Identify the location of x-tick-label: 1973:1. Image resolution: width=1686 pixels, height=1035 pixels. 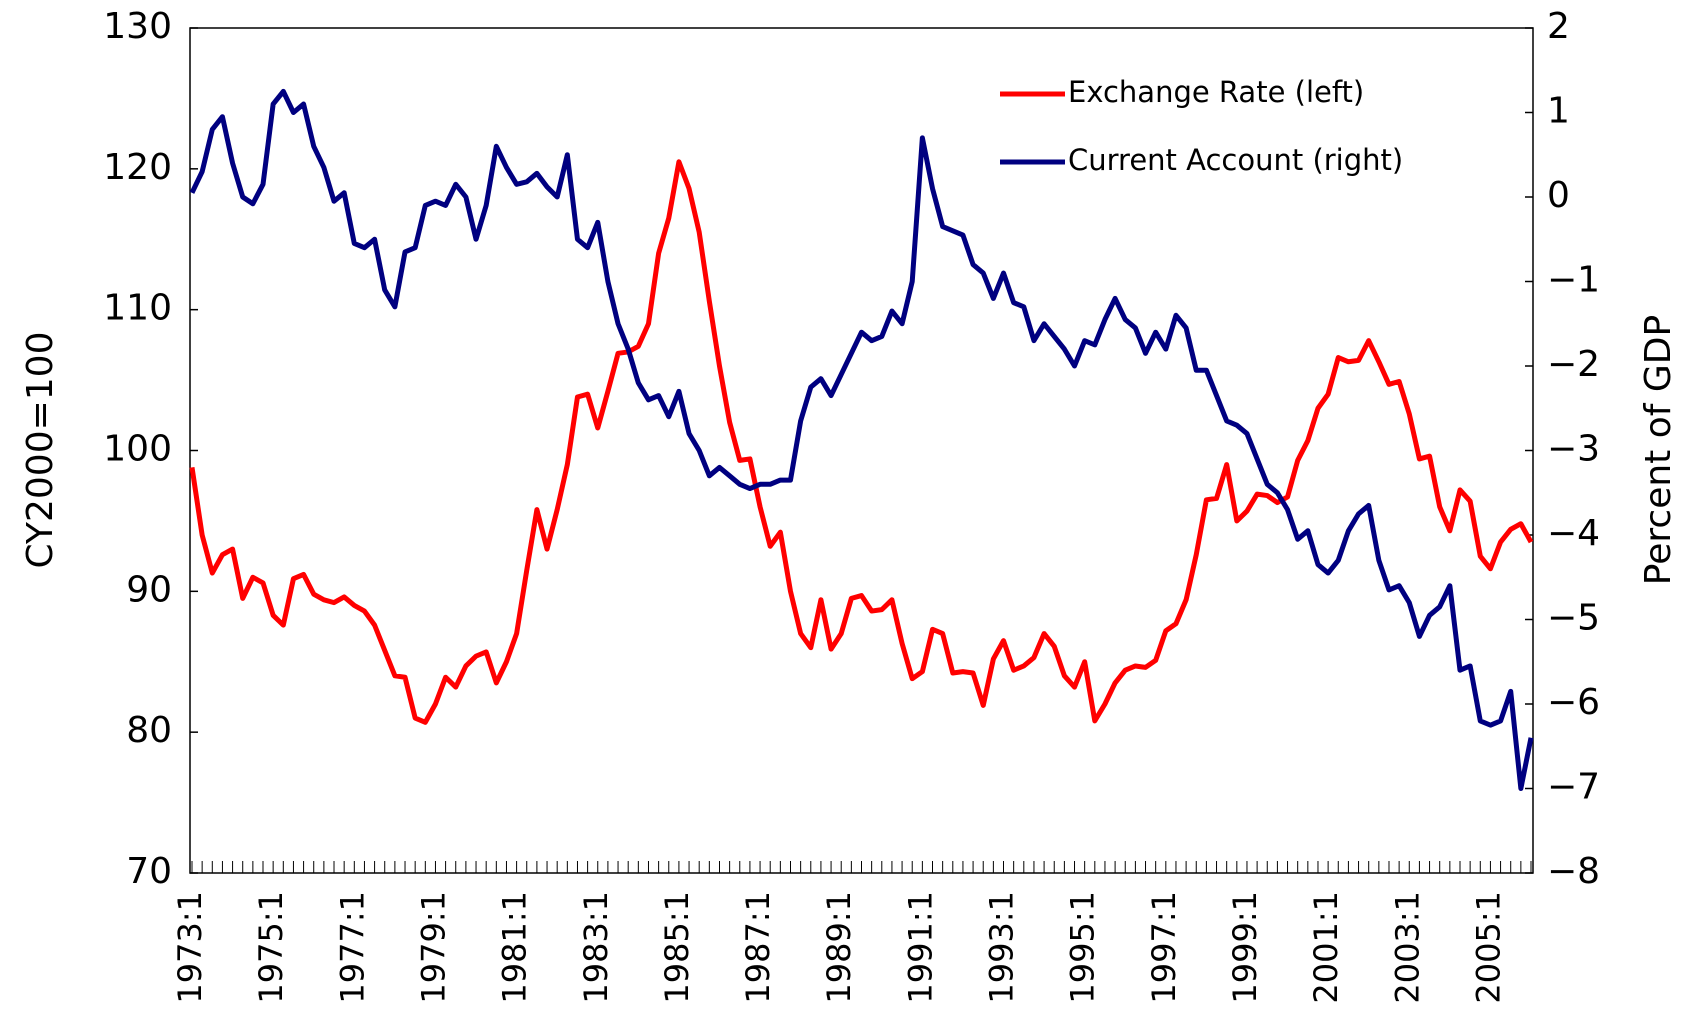
(190, 947).